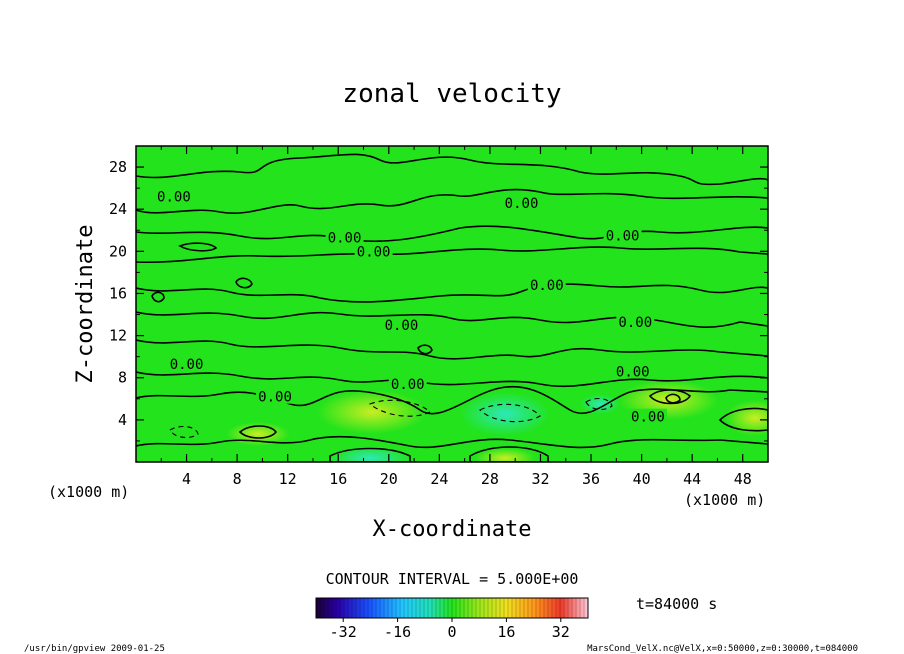 This screenshot has width=904, height=654. I want to click on y-tick-label: 8, so click(122, 378).